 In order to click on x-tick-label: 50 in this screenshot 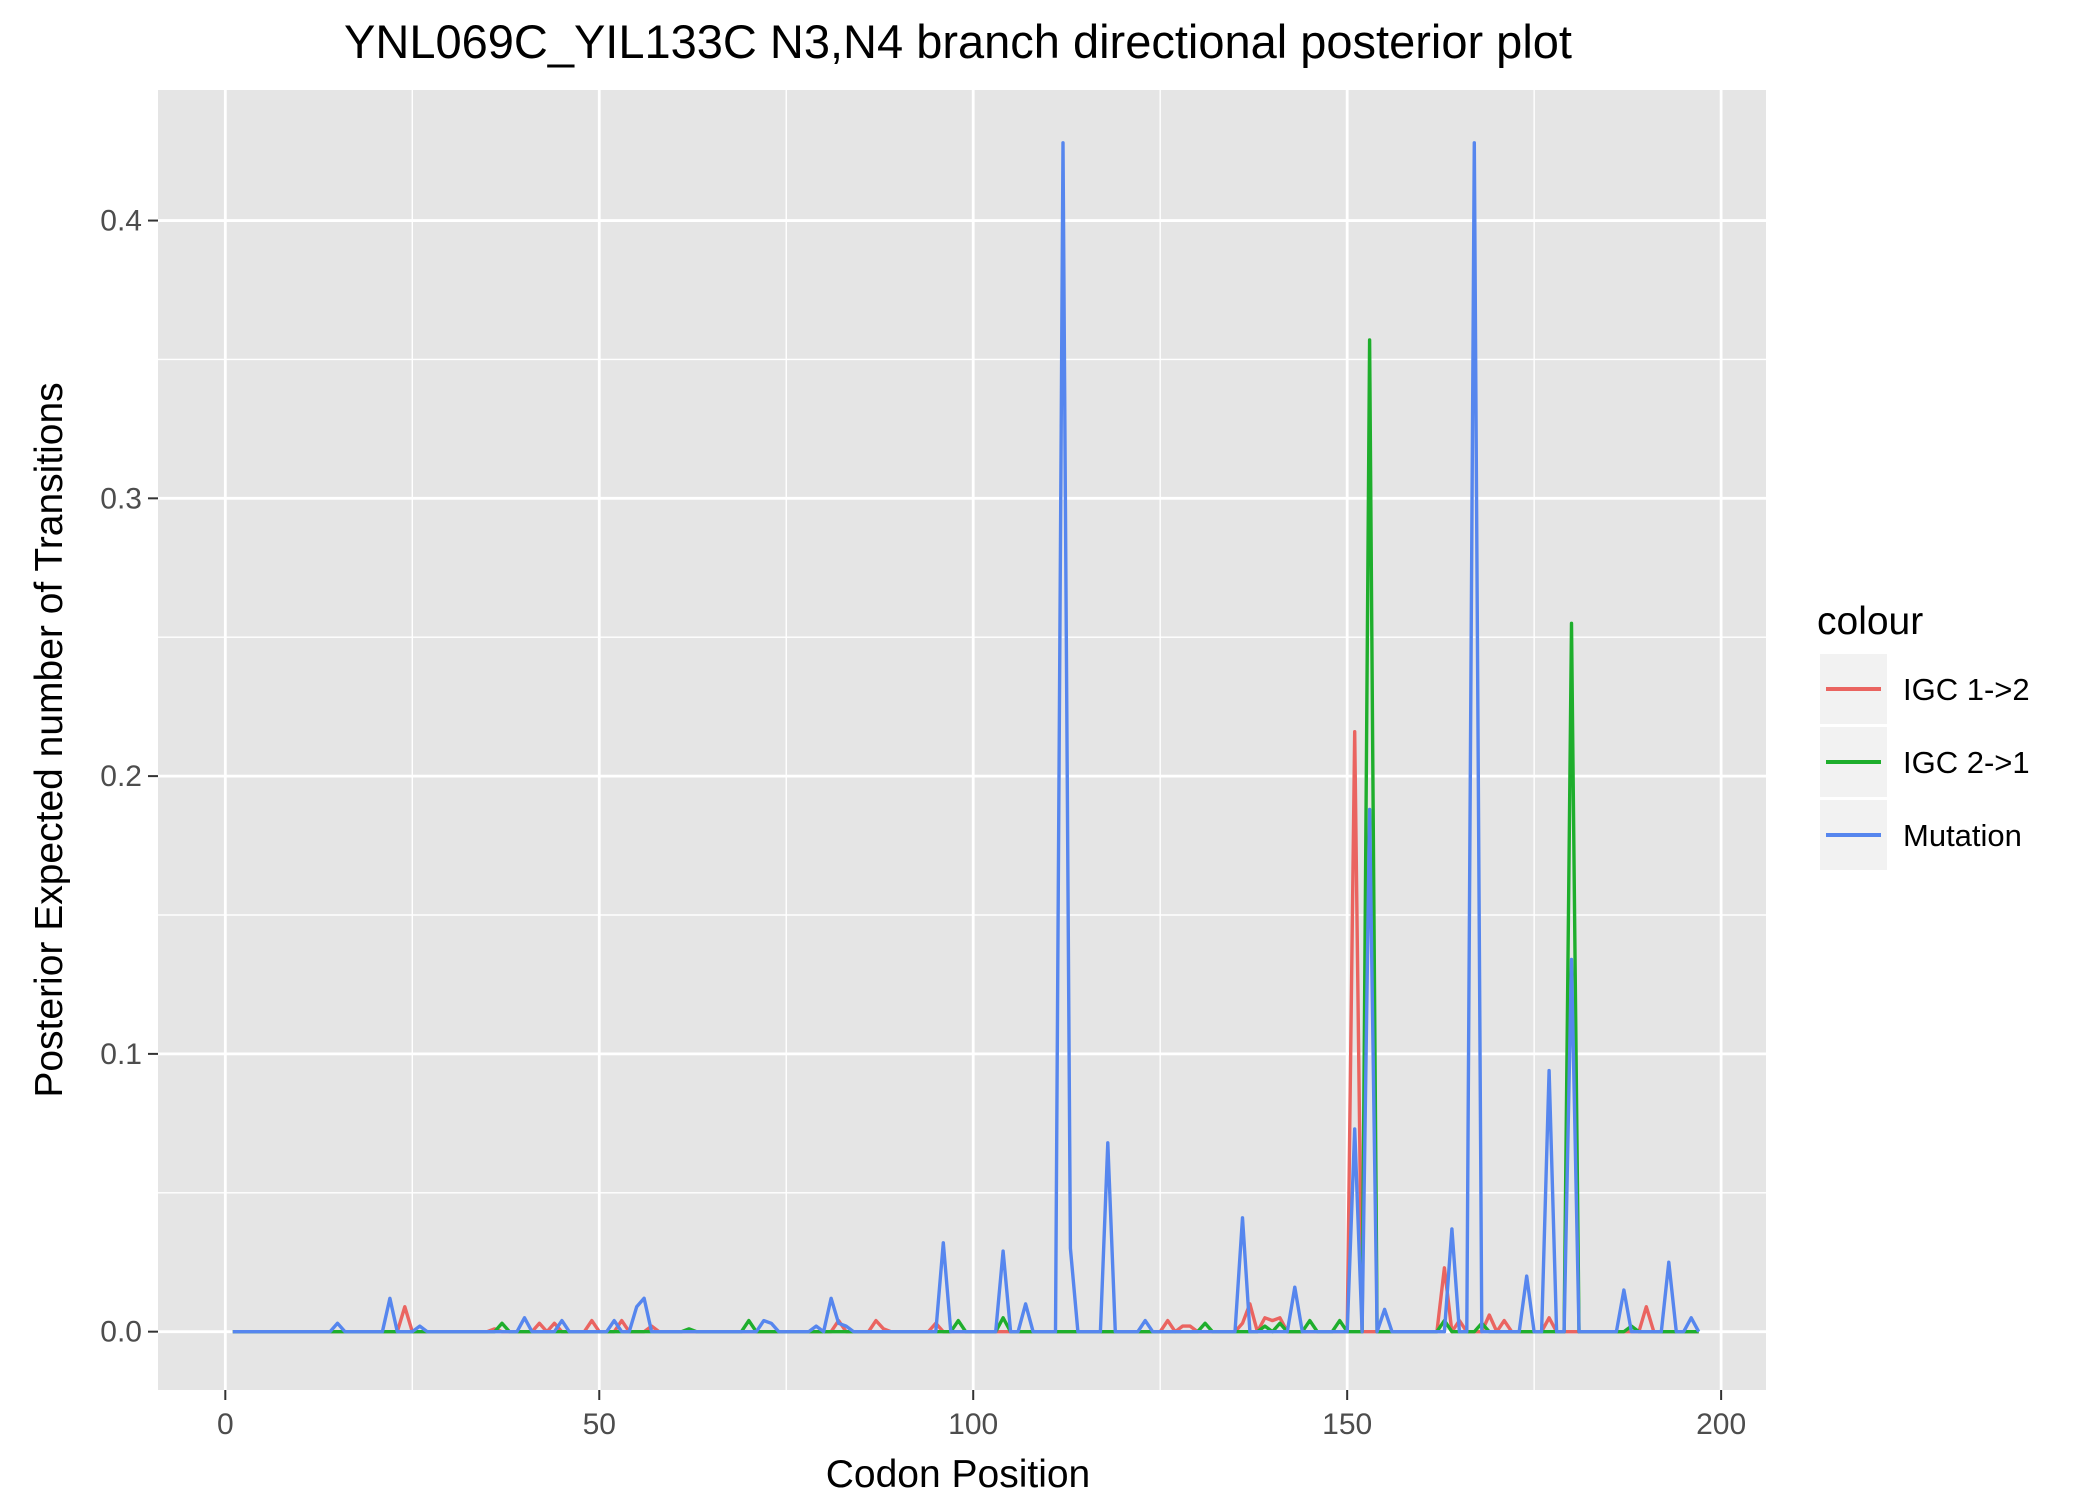, I will do `click(599, 1424)`.